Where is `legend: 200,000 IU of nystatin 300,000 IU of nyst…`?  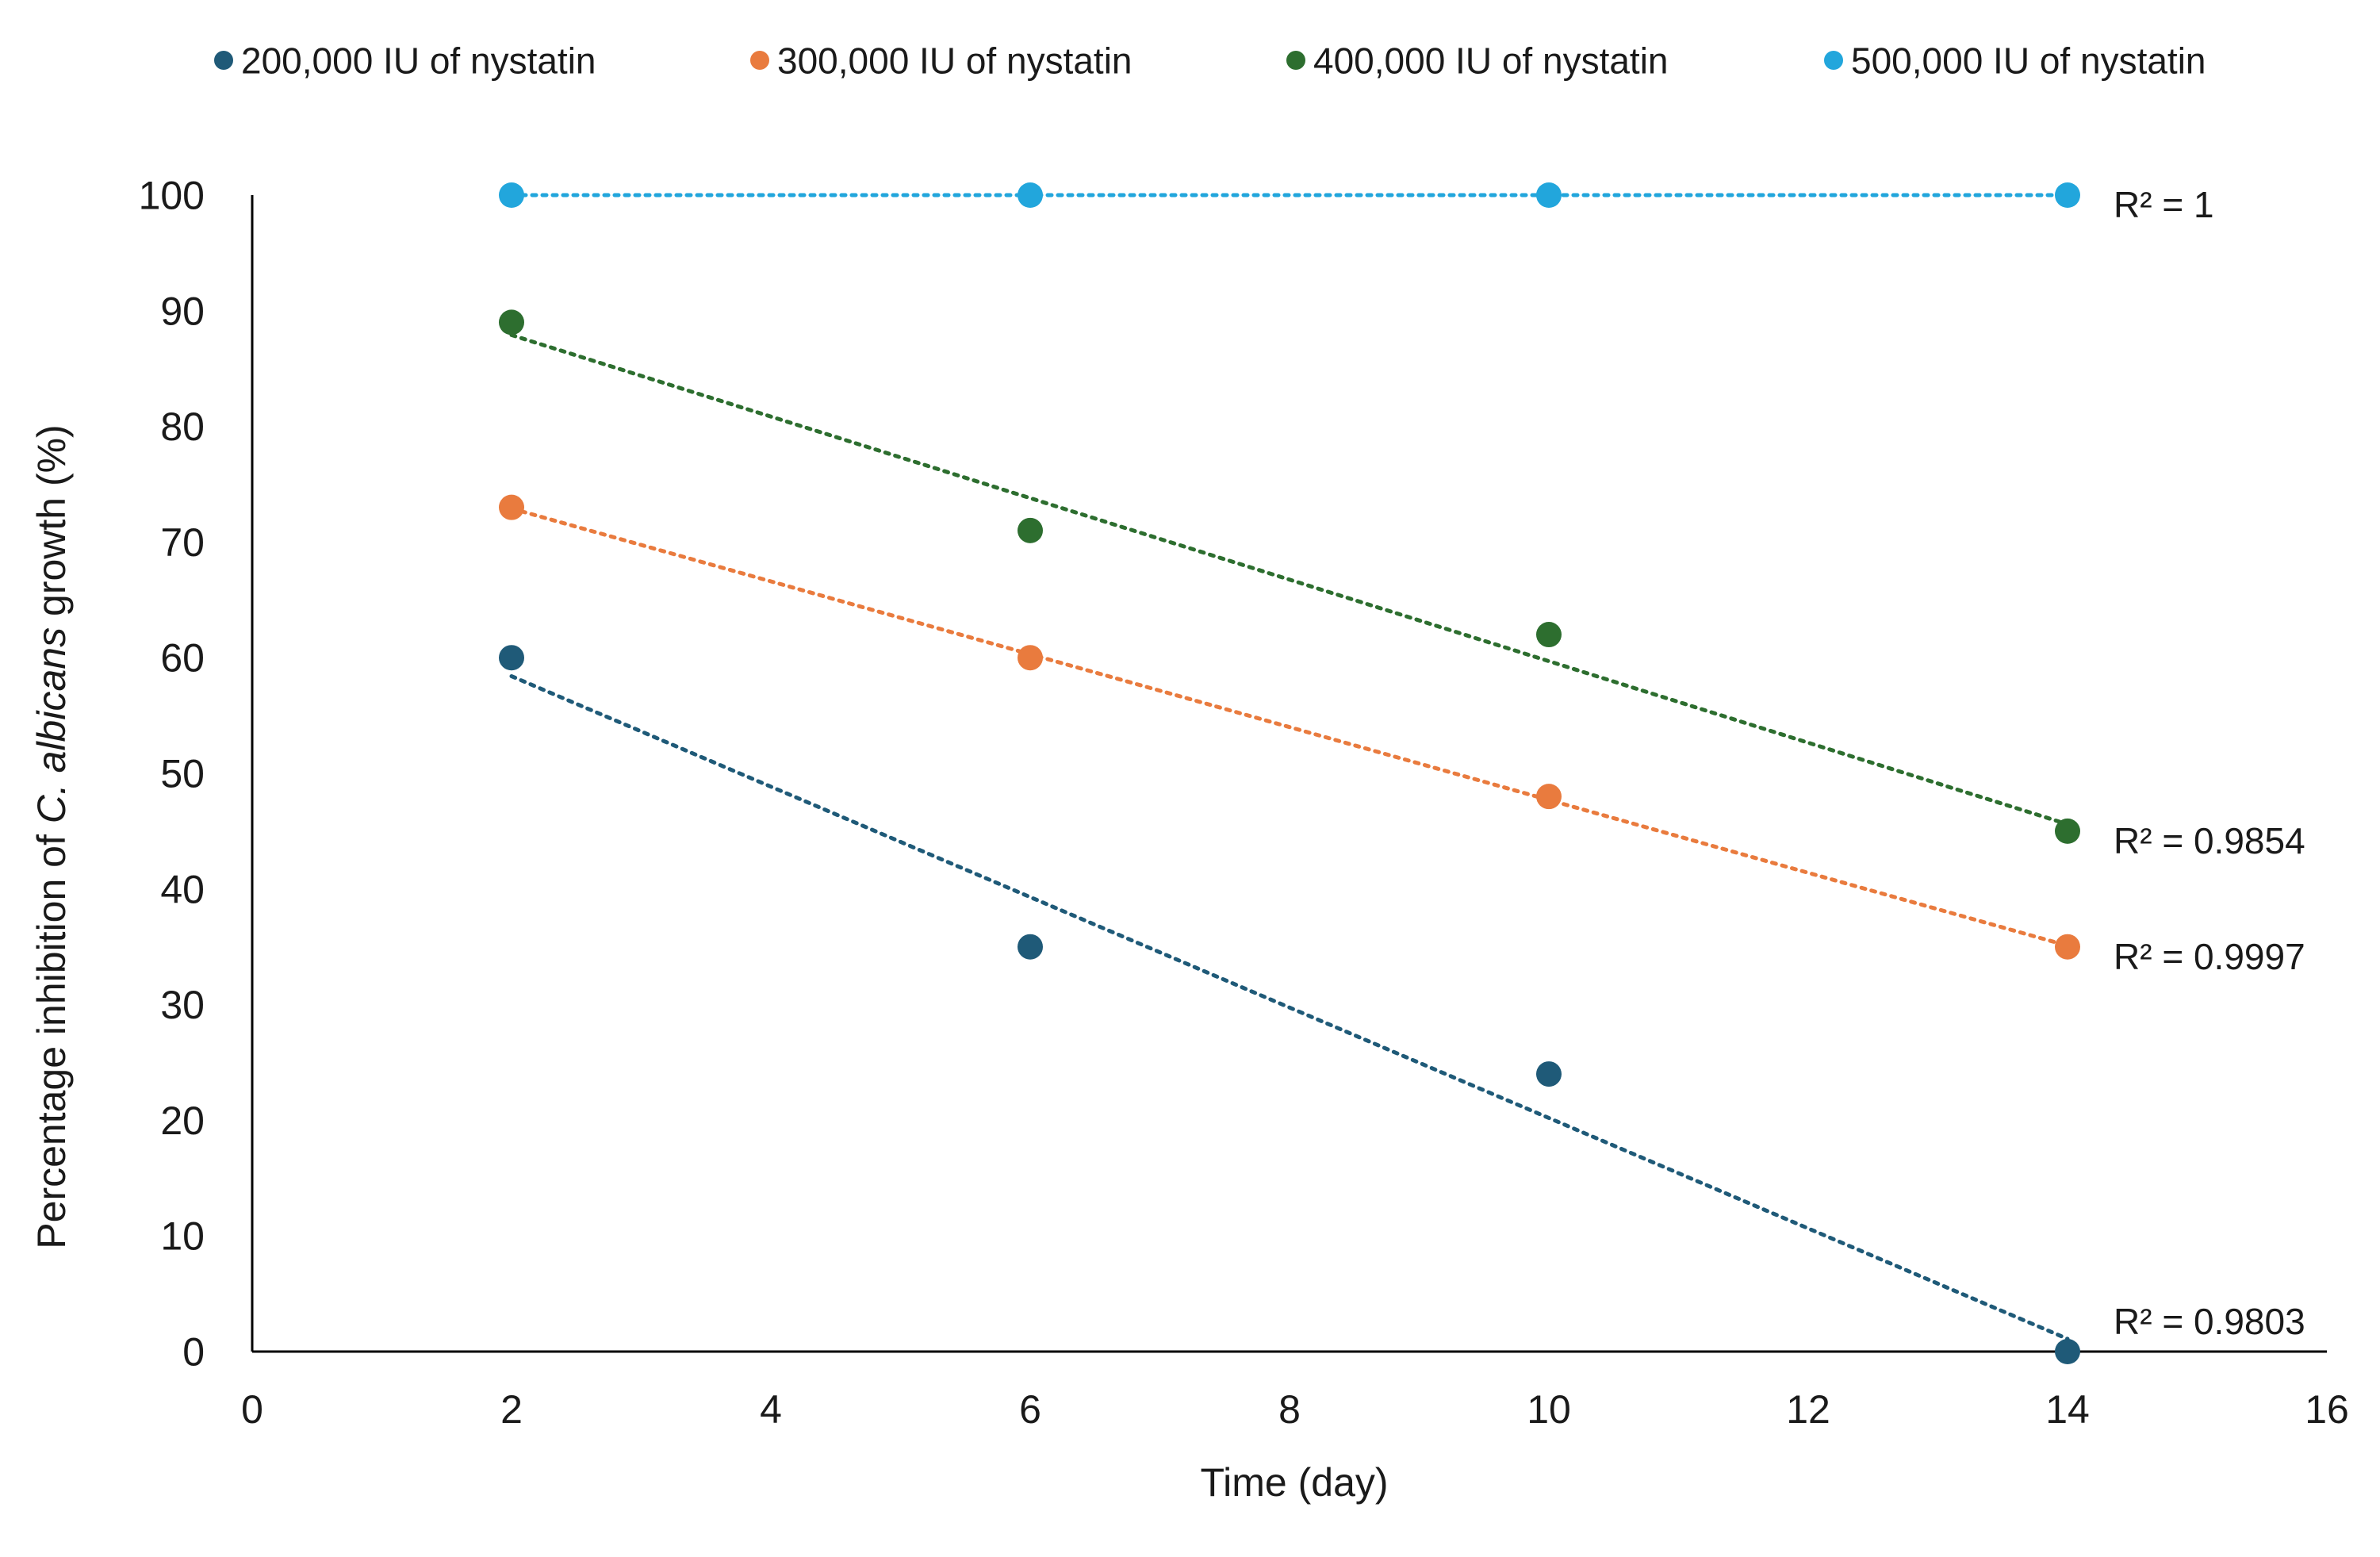 legend: 200,000 IU of nystatin 300,000 IU of nyst… is located at coordinates (1210, 61).